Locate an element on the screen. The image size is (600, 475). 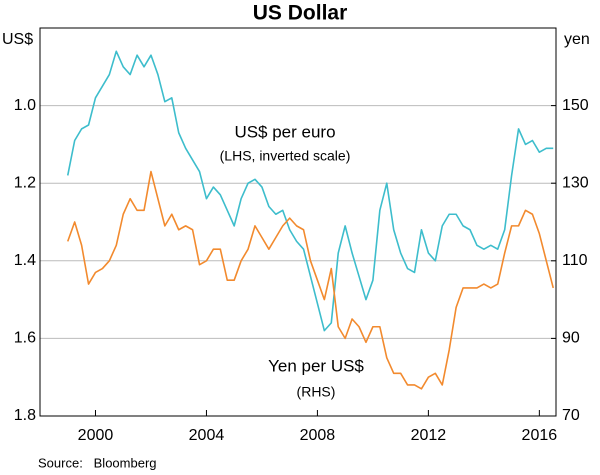
y2-tick-label: 150 is located at coordinates (575, 105).